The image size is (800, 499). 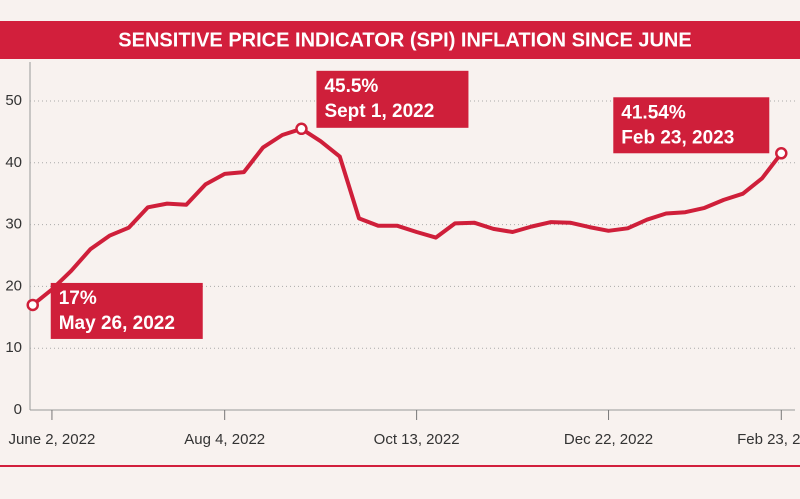 I want to click on x-tick-label: Feb 23, 2023, so click(x=768, y=439).